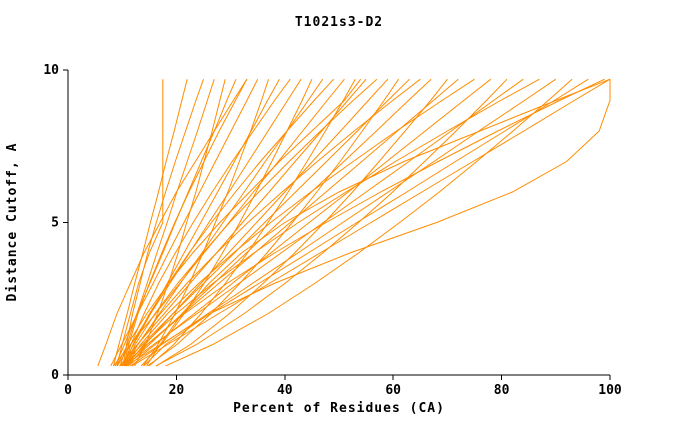  Describe the element at coordinates (339, 22) in the screenshot. I see `chart-title: T1021s3-D2` at that location.